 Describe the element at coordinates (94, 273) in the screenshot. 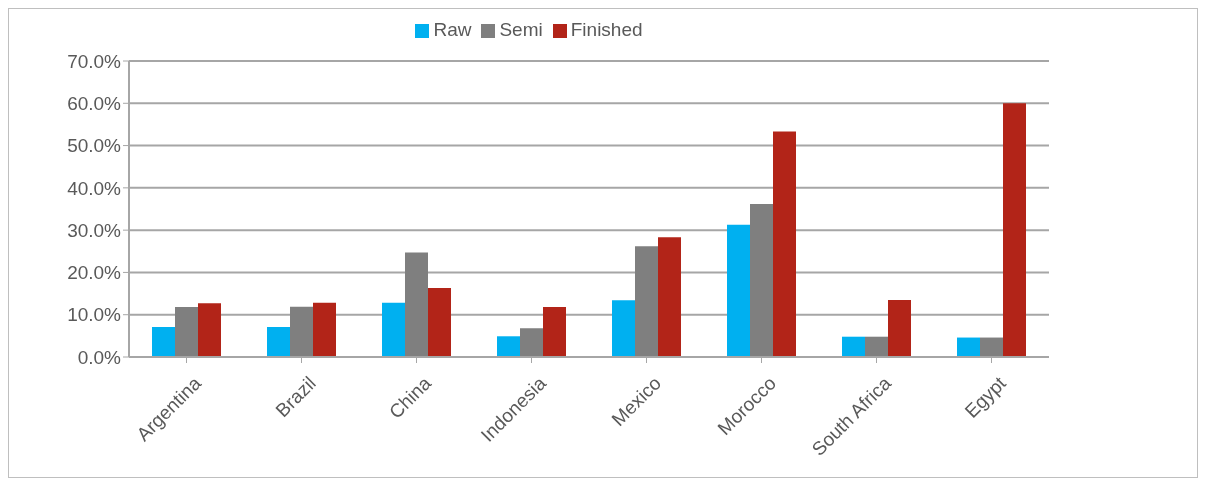

I see `y-tick-label: 20.0%` at that location.